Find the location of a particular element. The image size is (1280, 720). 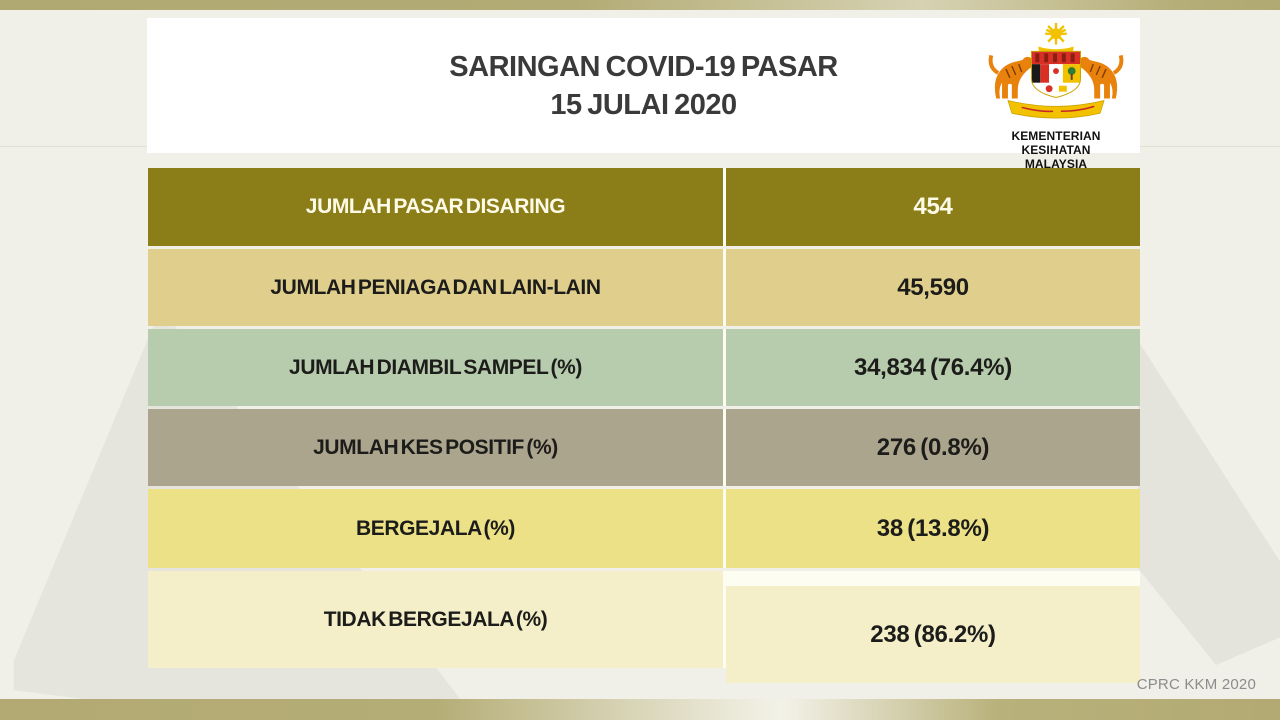

row-value: 276 (0.8%) is located at coordinates (933, 447).